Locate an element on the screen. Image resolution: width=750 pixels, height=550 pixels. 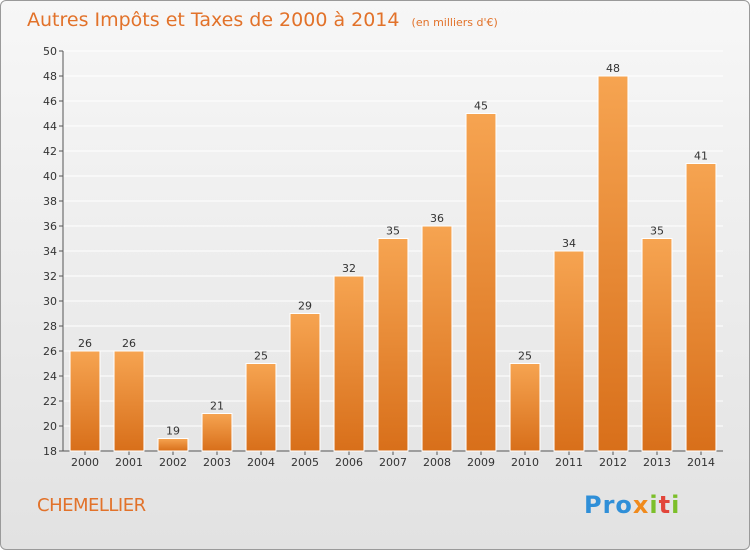
y-tick-label: 20 is located at coordinates (50, 426).